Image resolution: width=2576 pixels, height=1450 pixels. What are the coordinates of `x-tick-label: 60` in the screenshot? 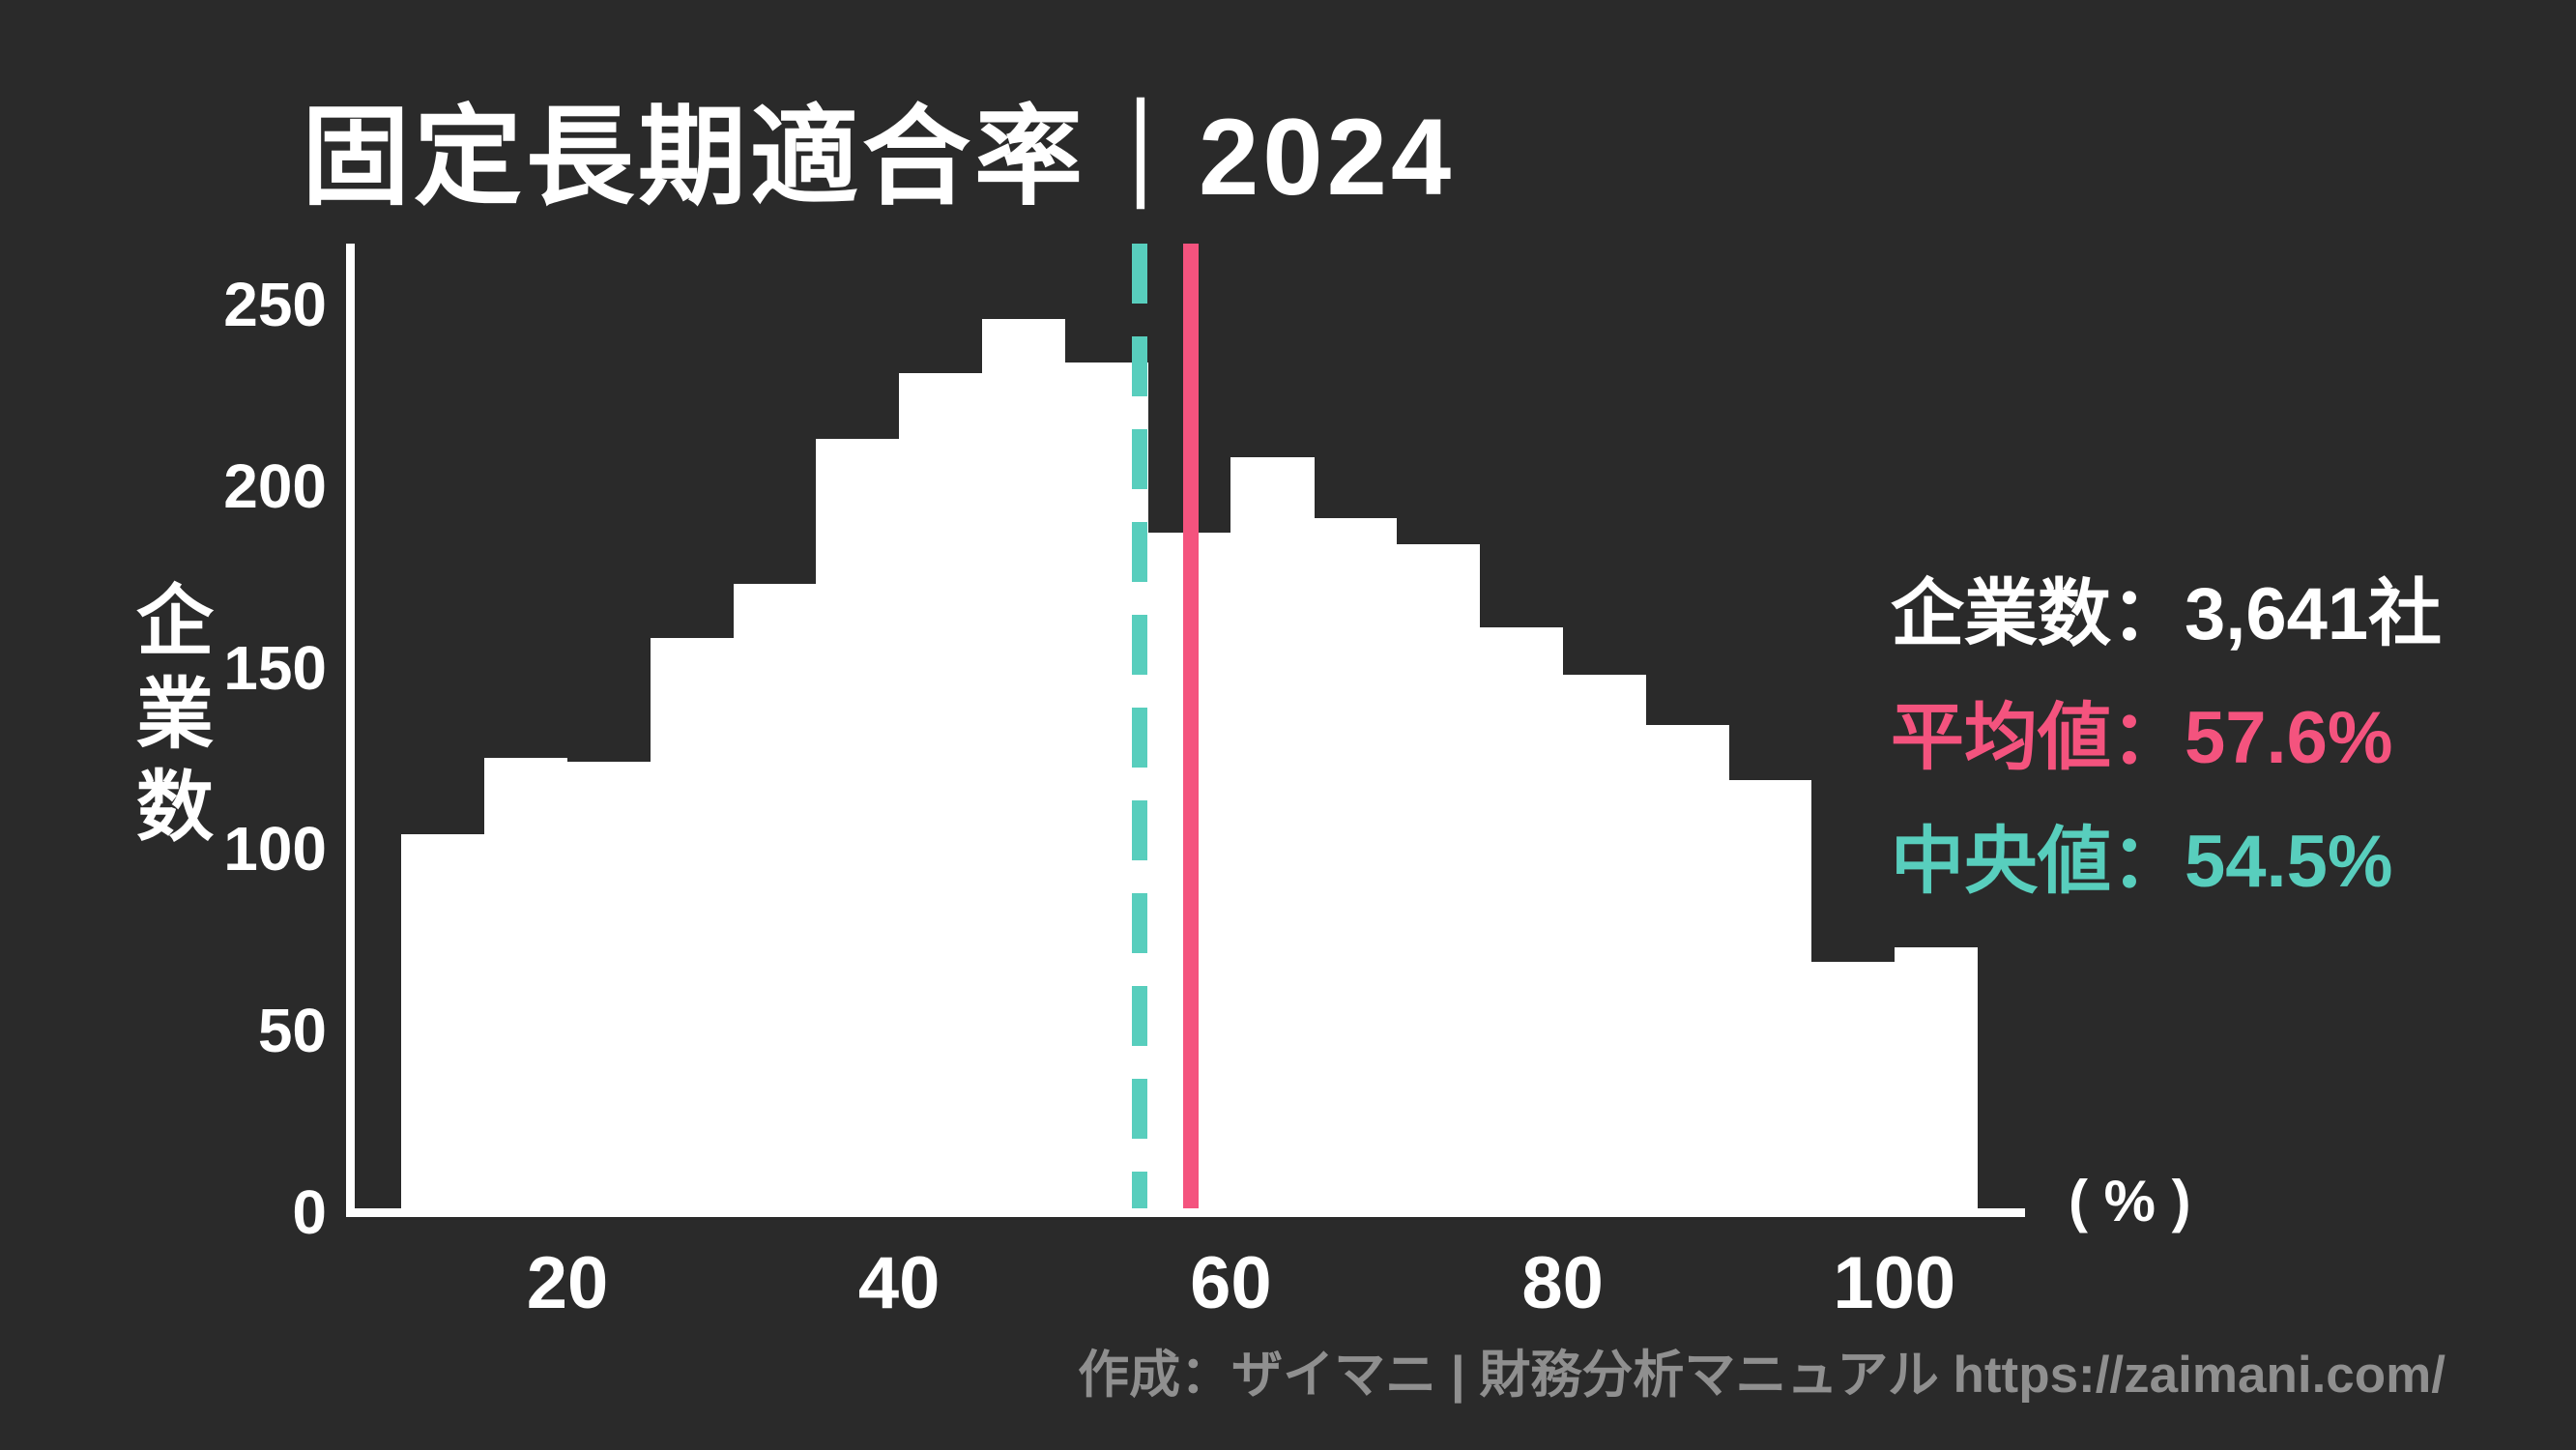 It's located at (1231, 1283).